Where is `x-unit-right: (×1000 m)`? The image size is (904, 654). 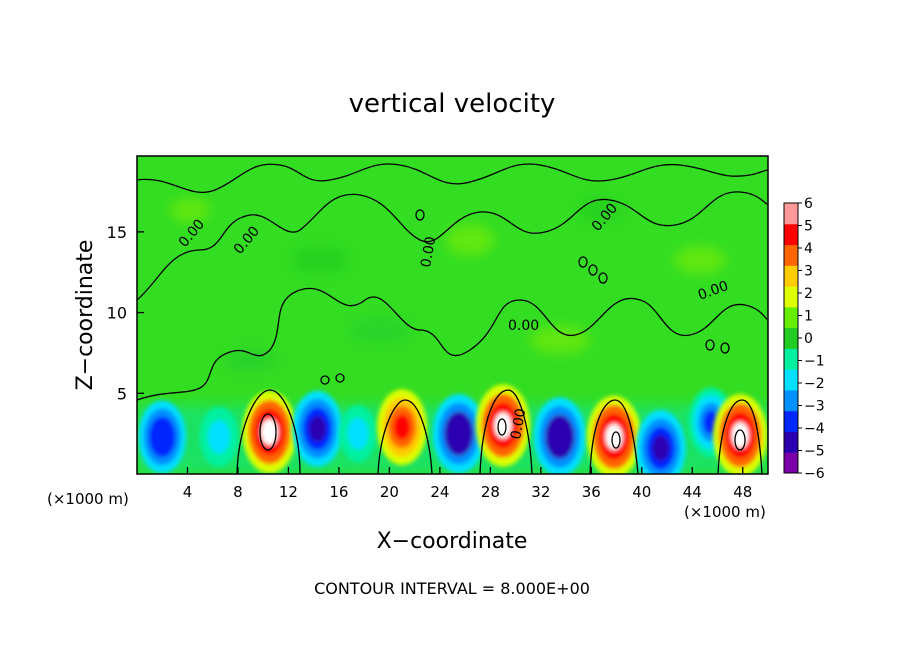 x-unit-right: (×1000 m) is located at coordinates (725, 512).